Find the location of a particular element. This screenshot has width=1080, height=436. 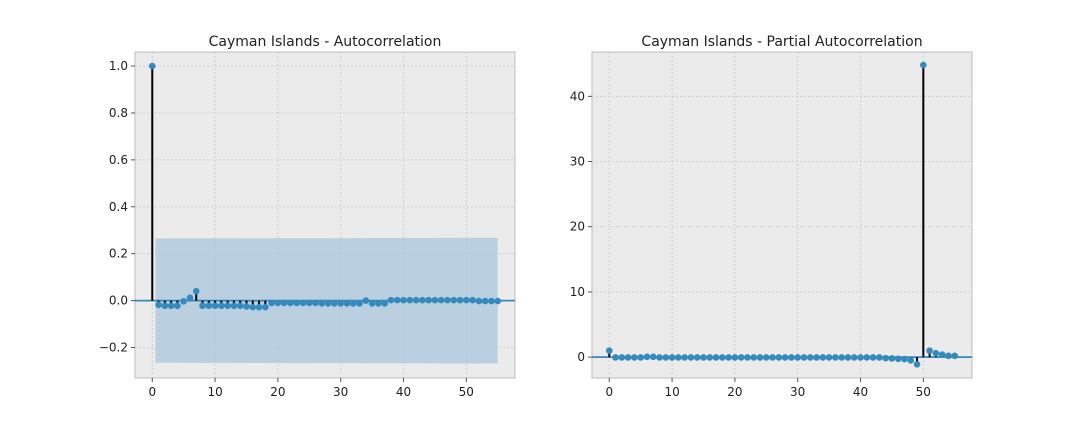

y-tick-label: 0 is located at coordinates (581, 357).